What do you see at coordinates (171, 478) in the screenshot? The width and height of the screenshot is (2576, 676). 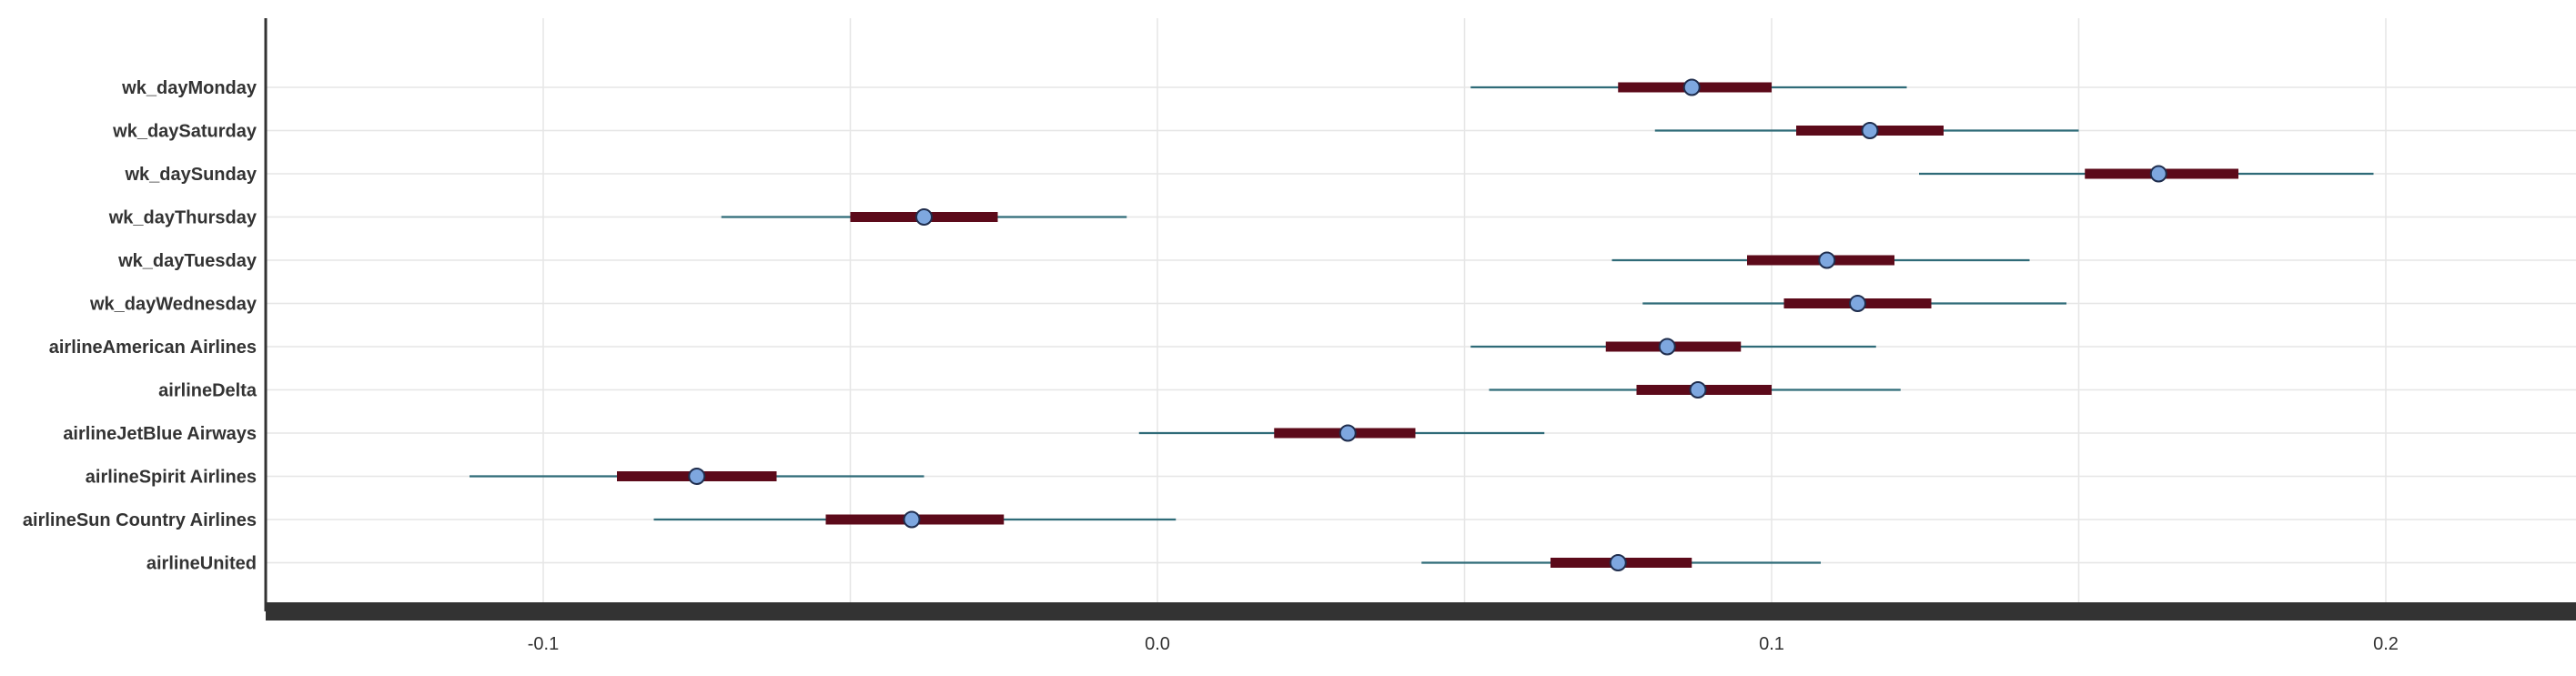 I see `y-tick-label: airlineSpirit Airlines` at bounding box center [171, 478].